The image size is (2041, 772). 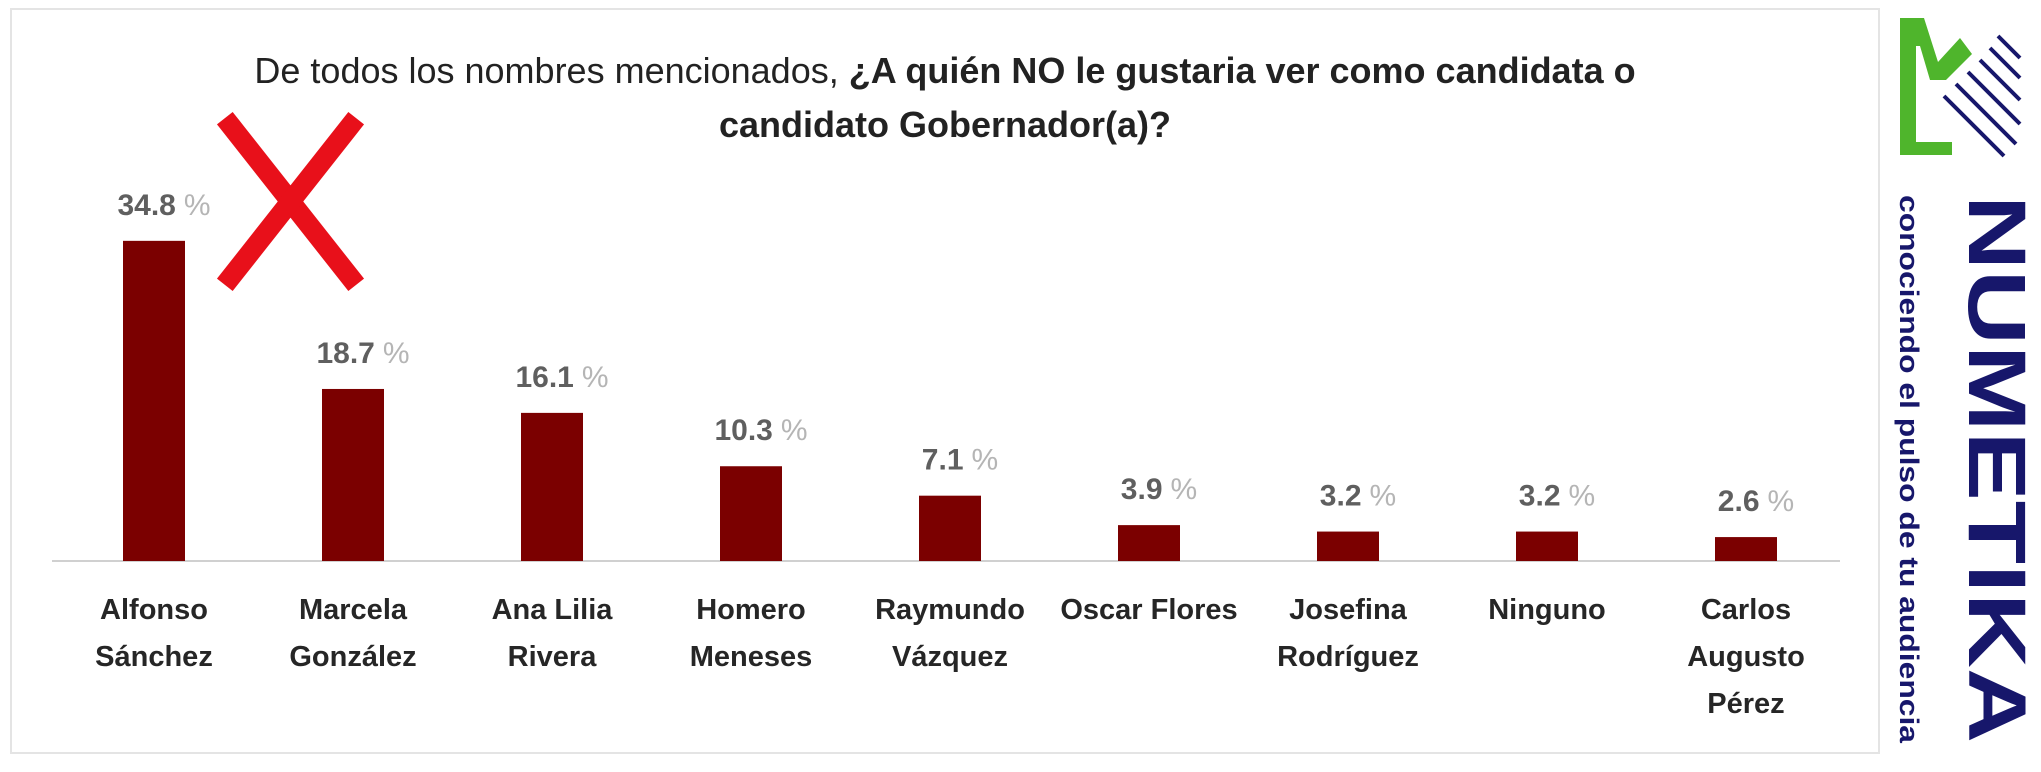 What do you see at coordinates (1348, 633) in the screenshot?
I see `category-label: Josefina Rodríguez` at bounding box center [1348, 633].